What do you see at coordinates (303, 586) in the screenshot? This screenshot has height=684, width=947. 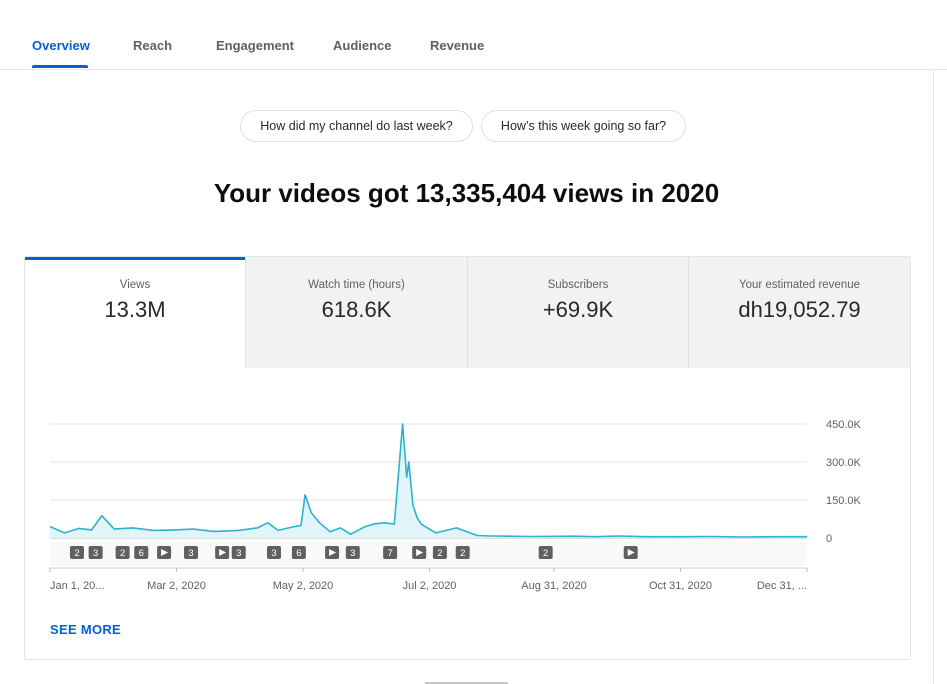 I see `x-tick-label: May 2, 2020` at bounding box center [303, 586].